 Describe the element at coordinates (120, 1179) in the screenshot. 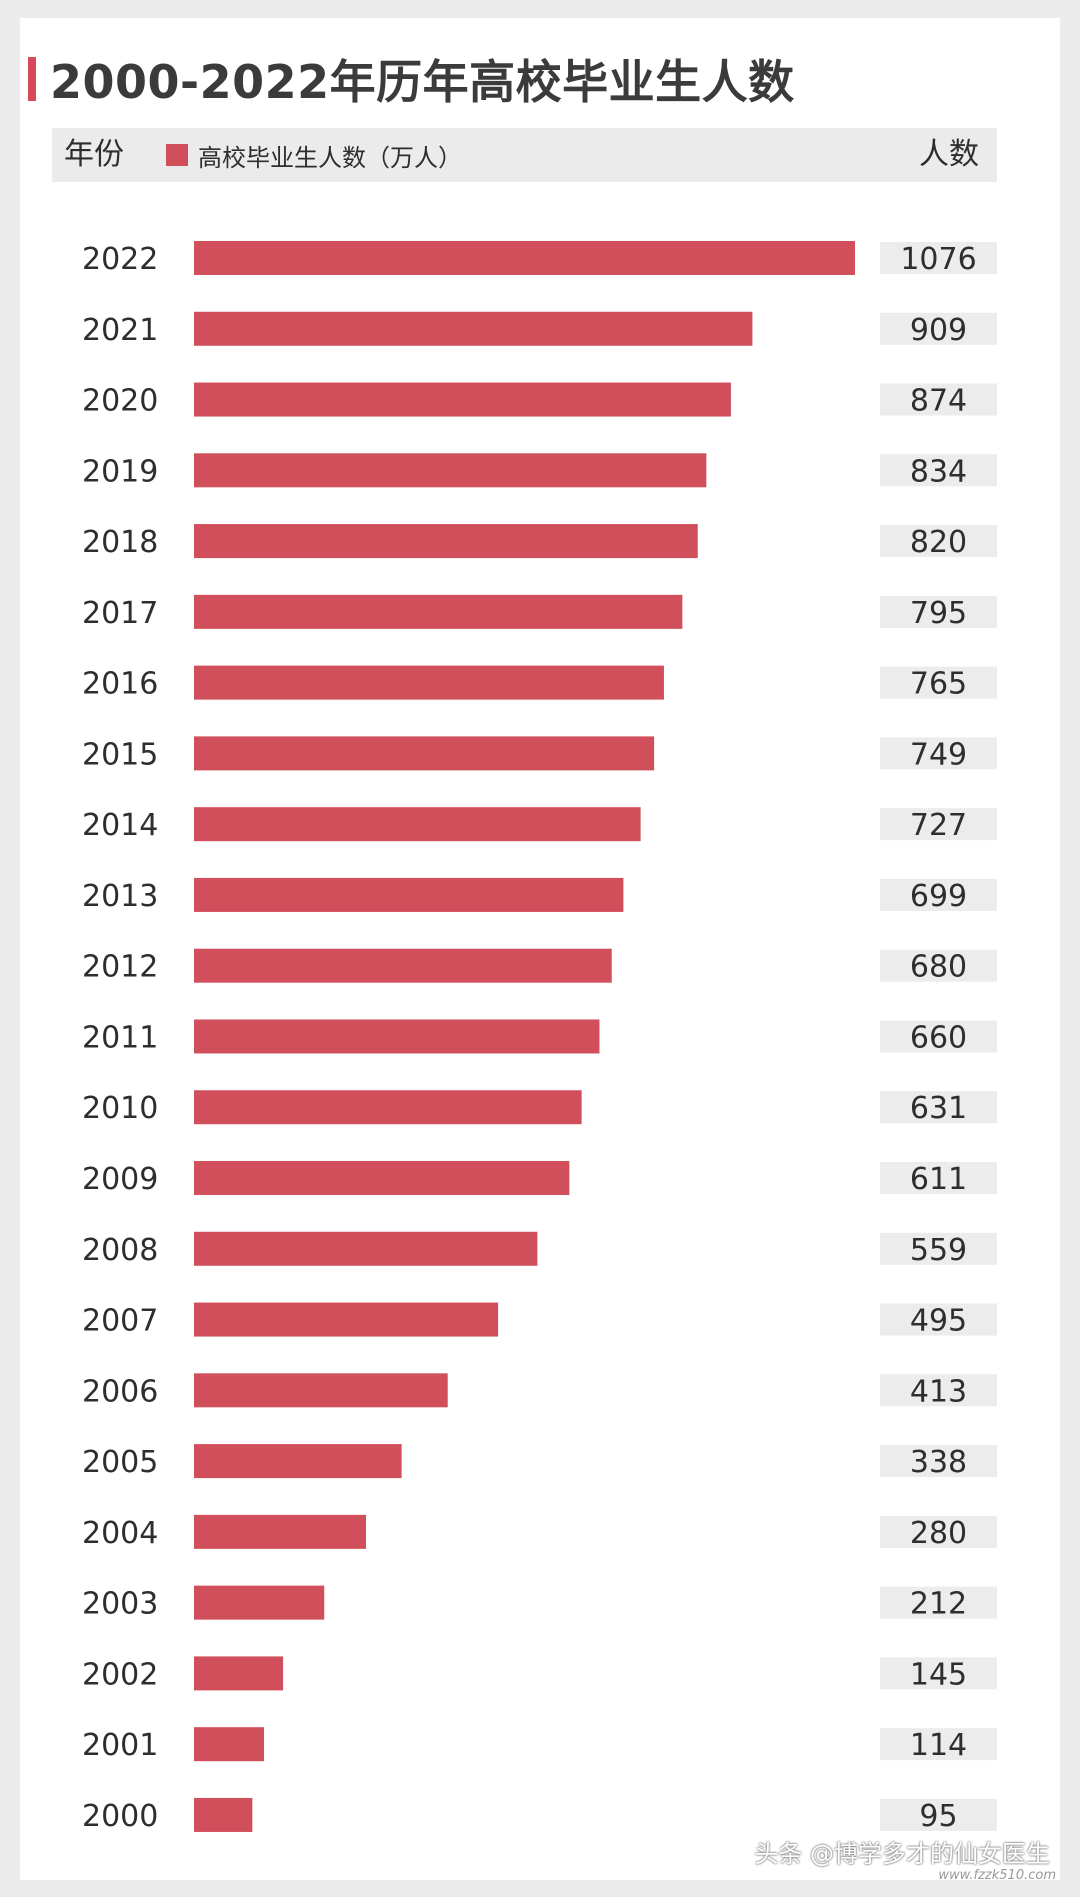

I see `year-label: 2009` at that location.